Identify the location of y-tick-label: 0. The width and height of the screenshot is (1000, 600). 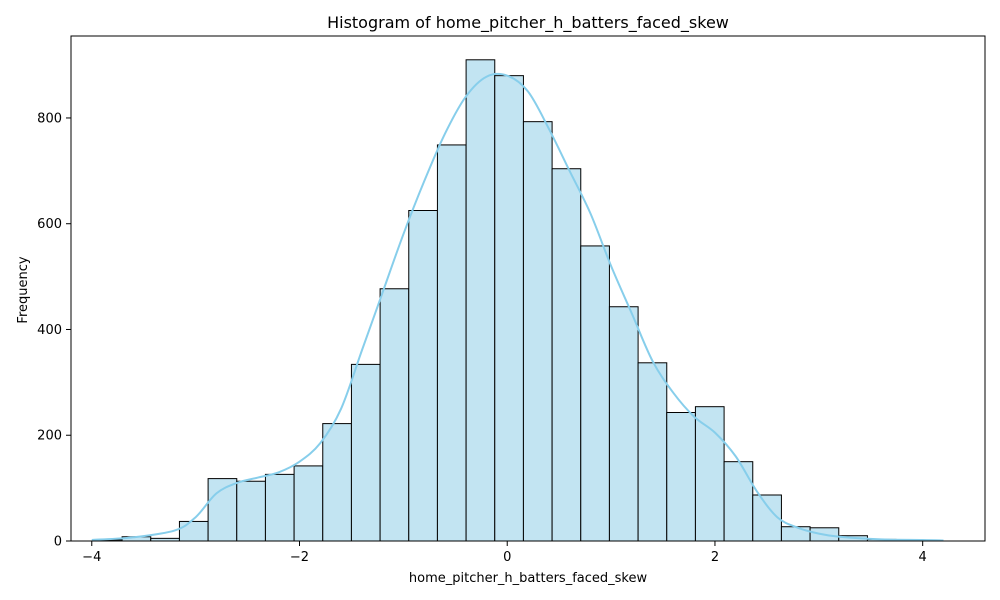
(58, 542).